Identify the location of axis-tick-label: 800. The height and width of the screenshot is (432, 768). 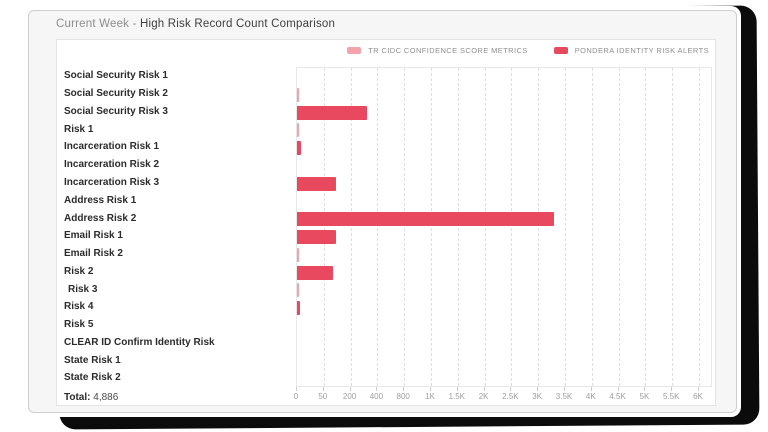
(403, 396).